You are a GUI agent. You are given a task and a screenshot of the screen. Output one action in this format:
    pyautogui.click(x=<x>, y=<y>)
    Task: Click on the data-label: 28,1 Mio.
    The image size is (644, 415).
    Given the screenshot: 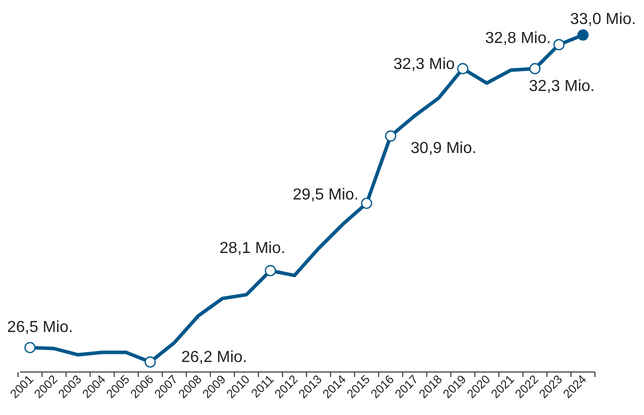 What is the action you would take?
    pyautogui.click(x=253, y=248)
    